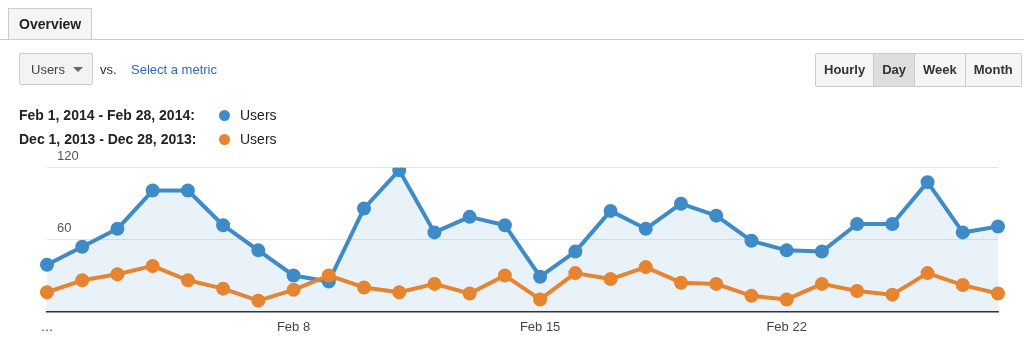 Image resolution: width=1024 pixels, height=343 pixels. What do you see at coordinates (68, 156) in the screenshot?
I see `y-tick-label: 120` at bounding box center [68, 156].